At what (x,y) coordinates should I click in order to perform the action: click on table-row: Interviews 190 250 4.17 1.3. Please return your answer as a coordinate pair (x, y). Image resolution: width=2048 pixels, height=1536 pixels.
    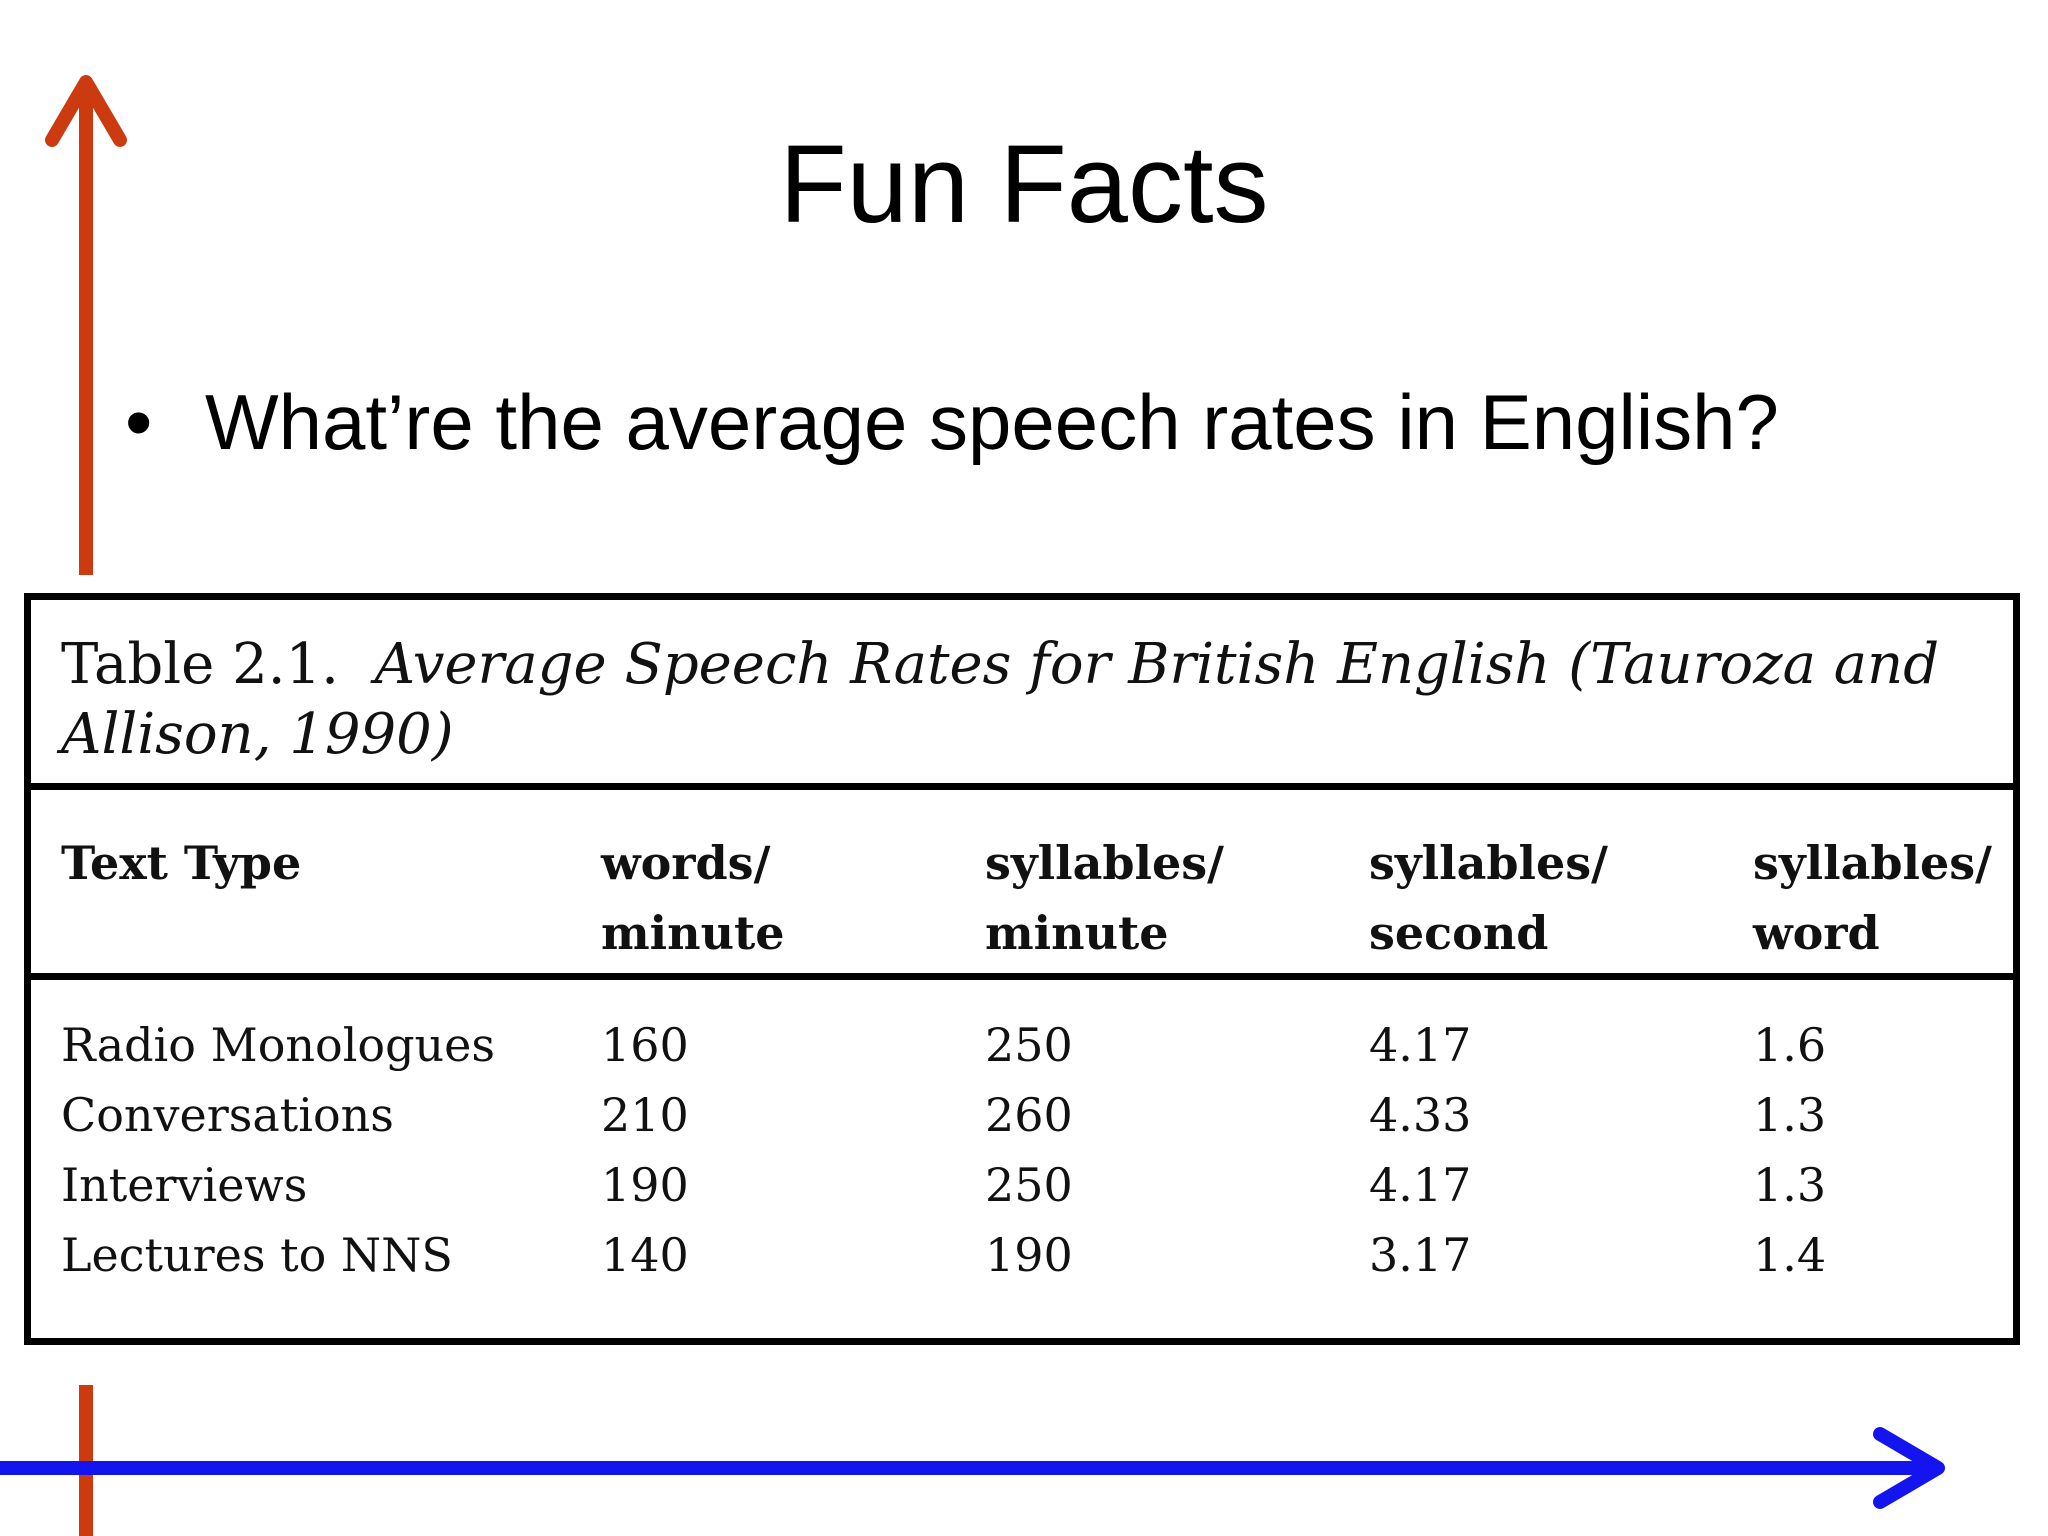
    Looking at the image, I should click on (1022, 1185).